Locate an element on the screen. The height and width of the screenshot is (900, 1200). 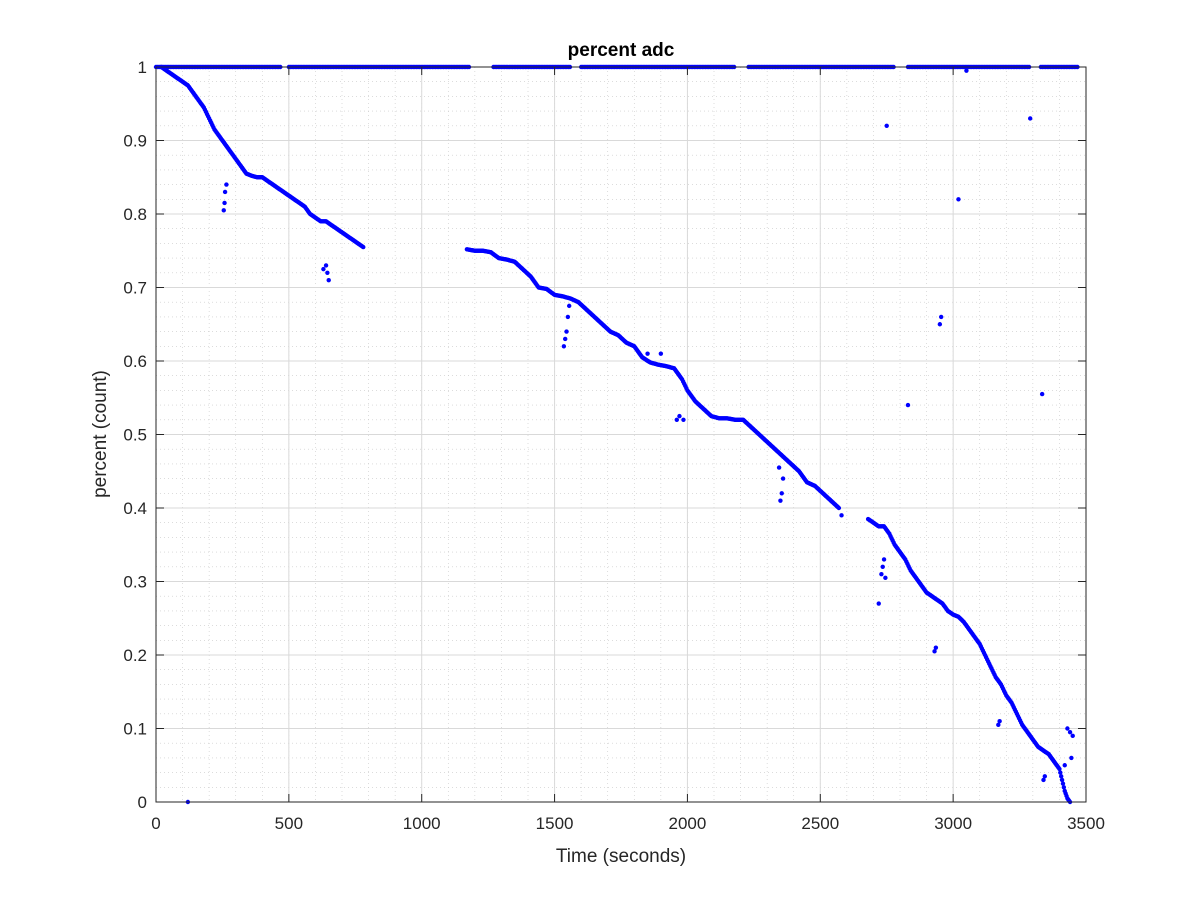
y-tick-label: 0.1 is located at coordinates (135, 729).